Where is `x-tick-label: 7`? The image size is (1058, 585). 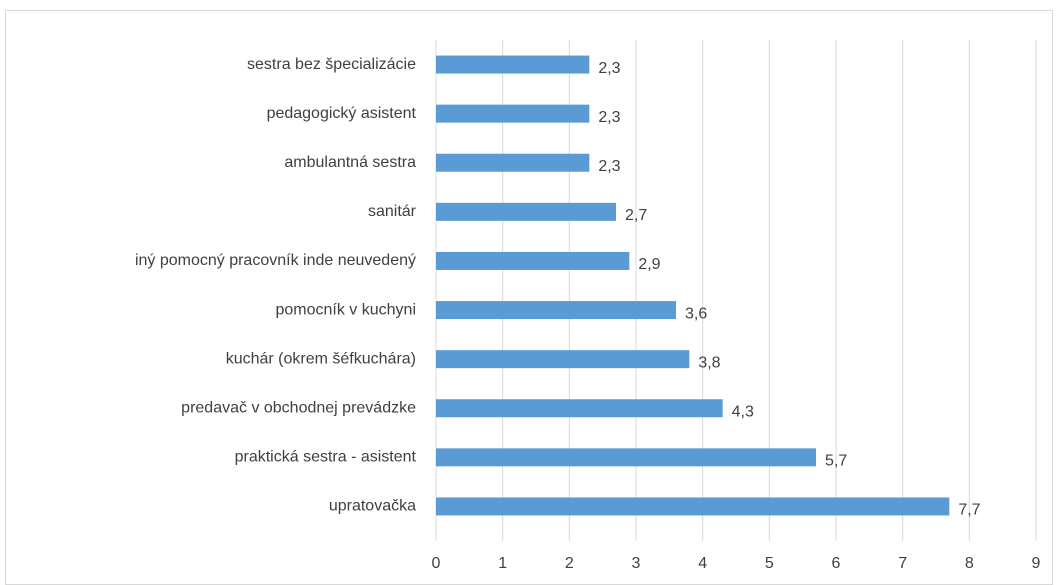
x-tick-label: 7 is located at coordinates (902, 563).